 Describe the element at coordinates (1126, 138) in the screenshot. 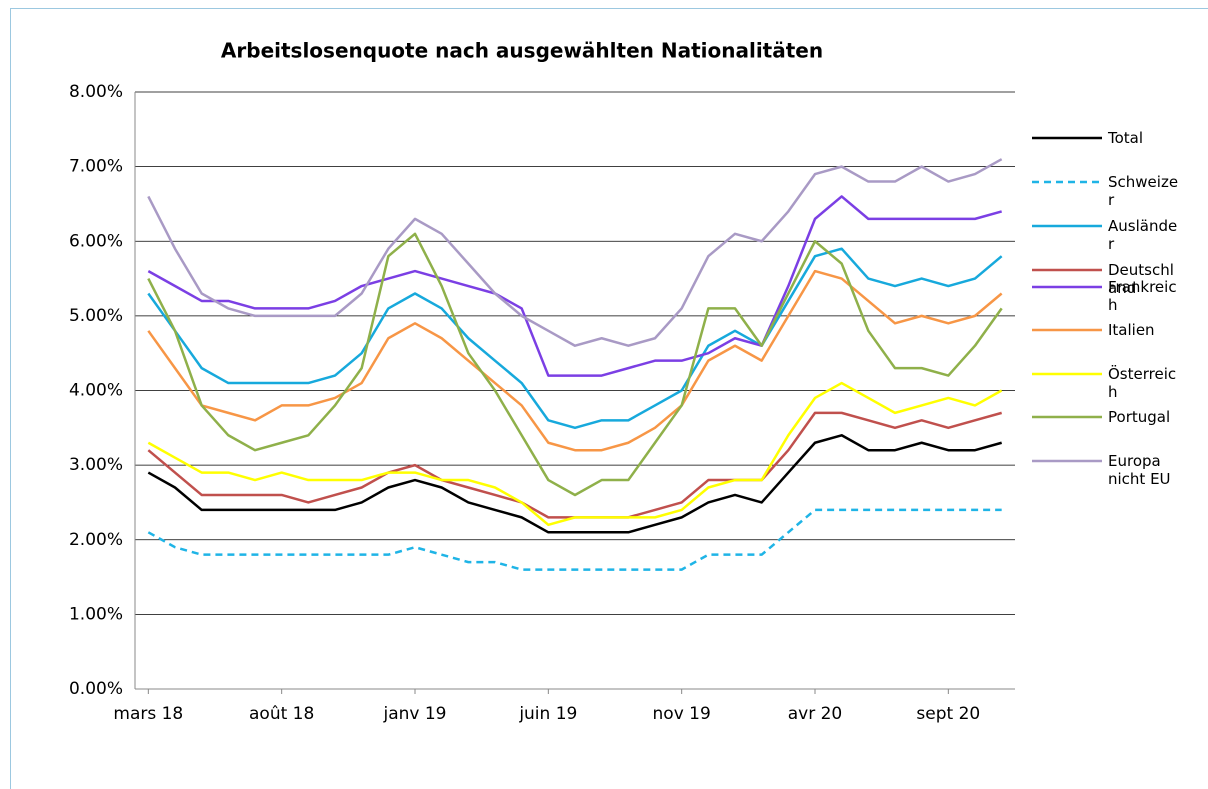

I see `legend-label: Total` at that location.